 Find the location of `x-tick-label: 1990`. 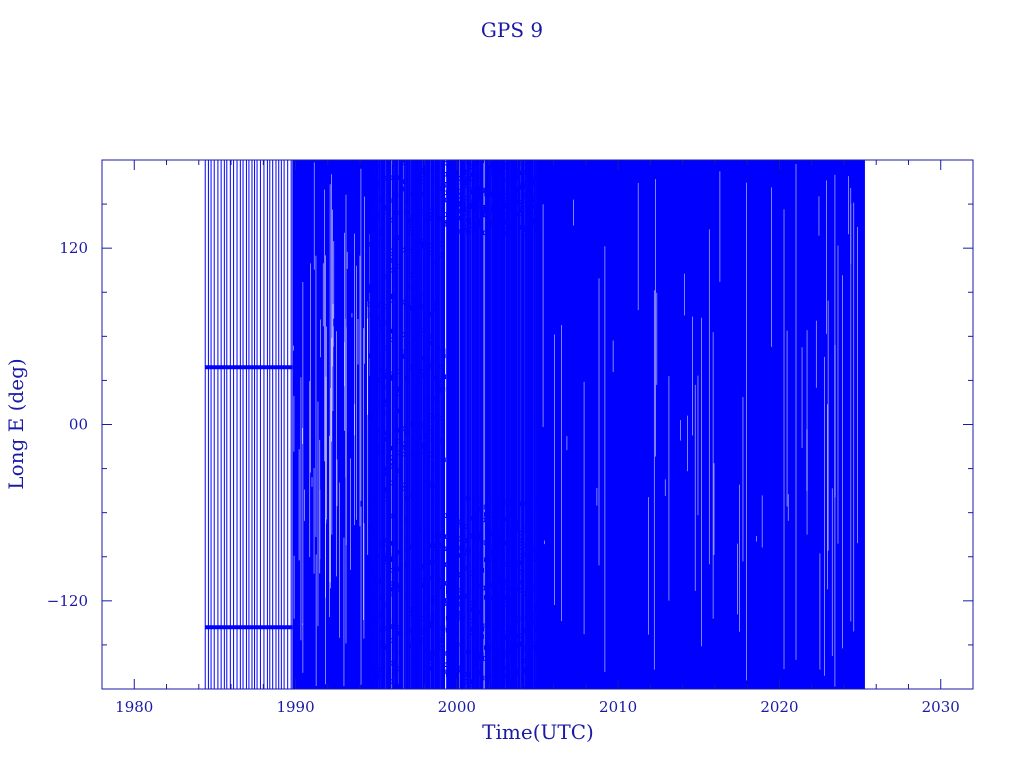

x-tick-label: 1990 is located at coordinates (295, 707).